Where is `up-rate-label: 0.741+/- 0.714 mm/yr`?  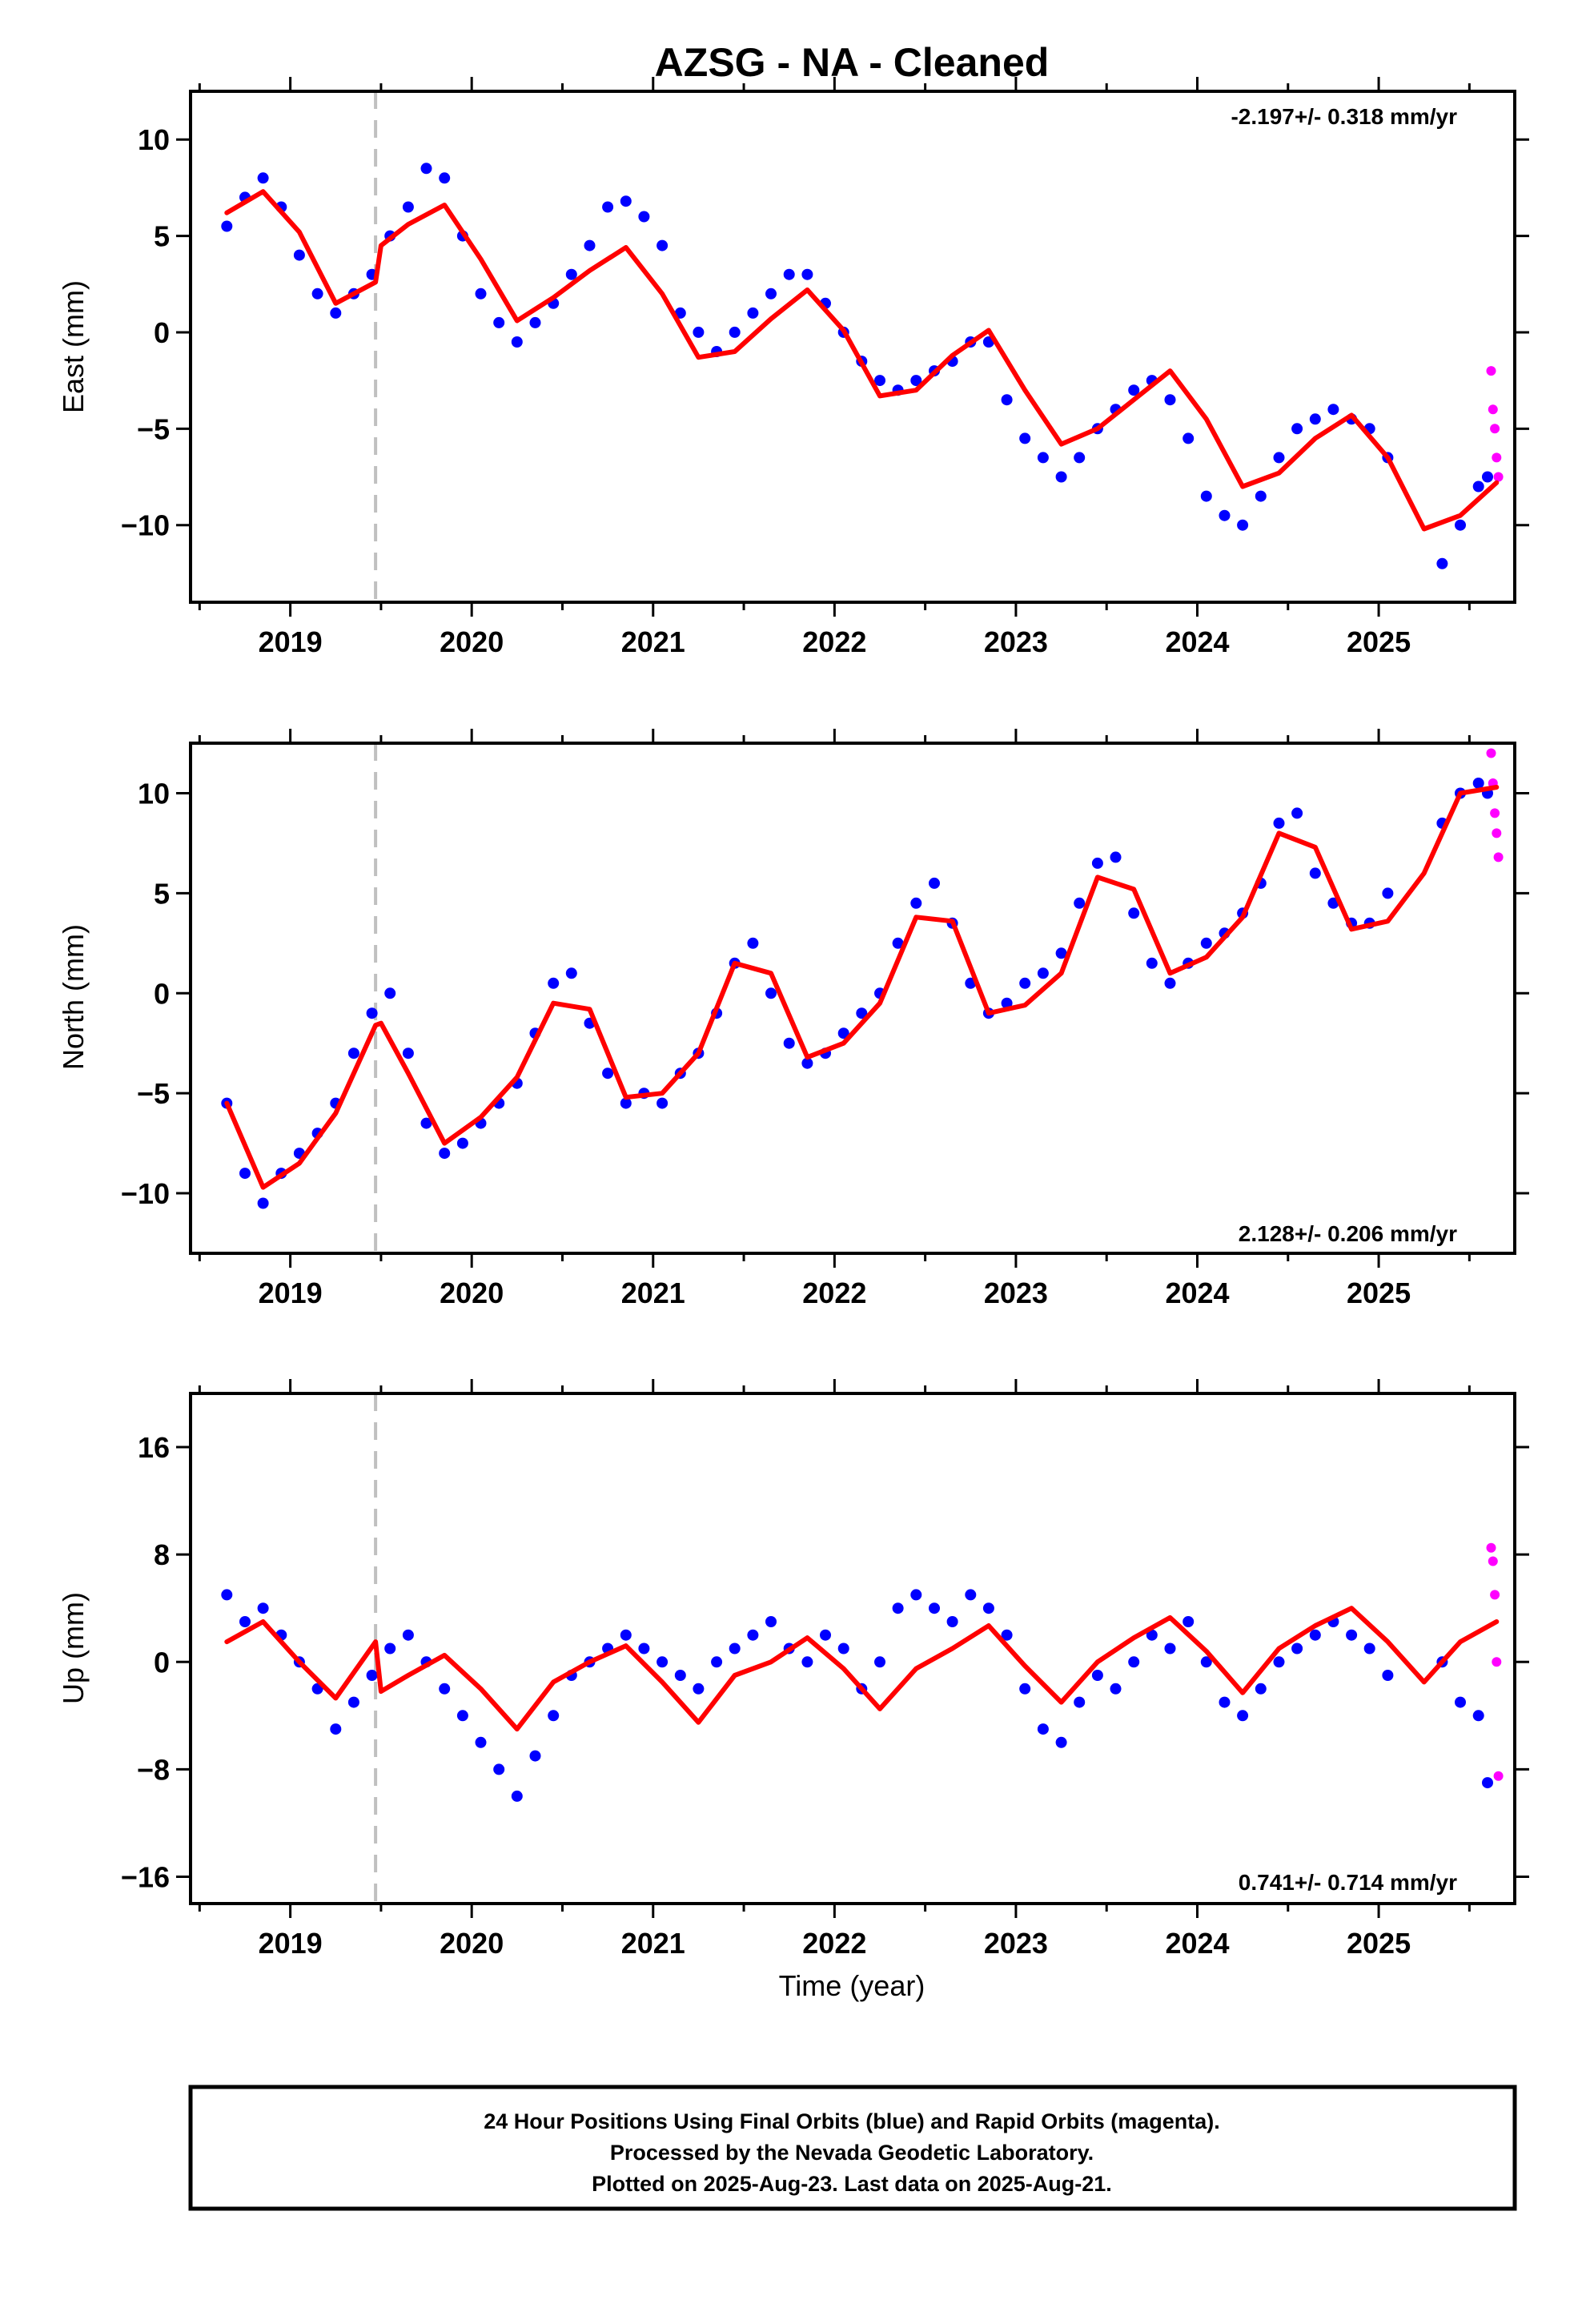 up-rate-label: 0.741+/- 0.714 mm/yr is located at coordinates (1348, 1882).